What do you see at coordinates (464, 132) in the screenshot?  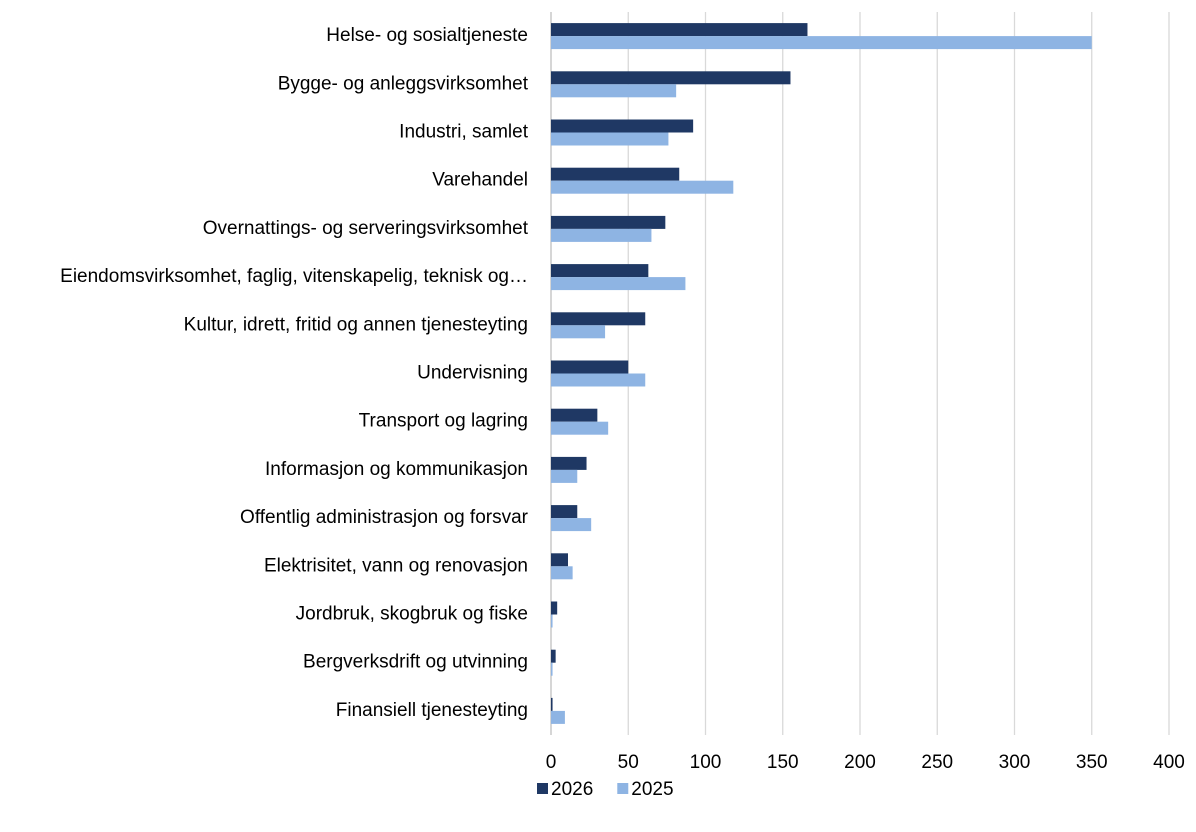 I see `y-tick-label: Industri, samlet` at bounding box center [464, 132].